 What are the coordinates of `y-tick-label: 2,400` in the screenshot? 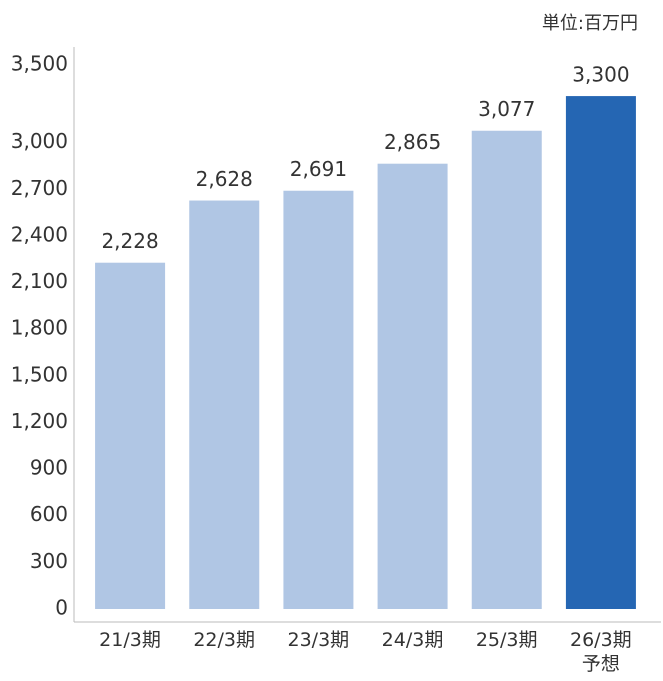 It's located at (39, 234).